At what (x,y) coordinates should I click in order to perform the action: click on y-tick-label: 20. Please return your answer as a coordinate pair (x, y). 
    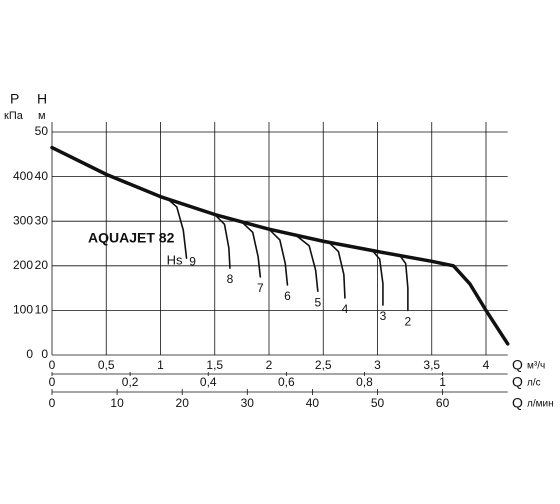
    Looking at the image, I should click on (42, 265).